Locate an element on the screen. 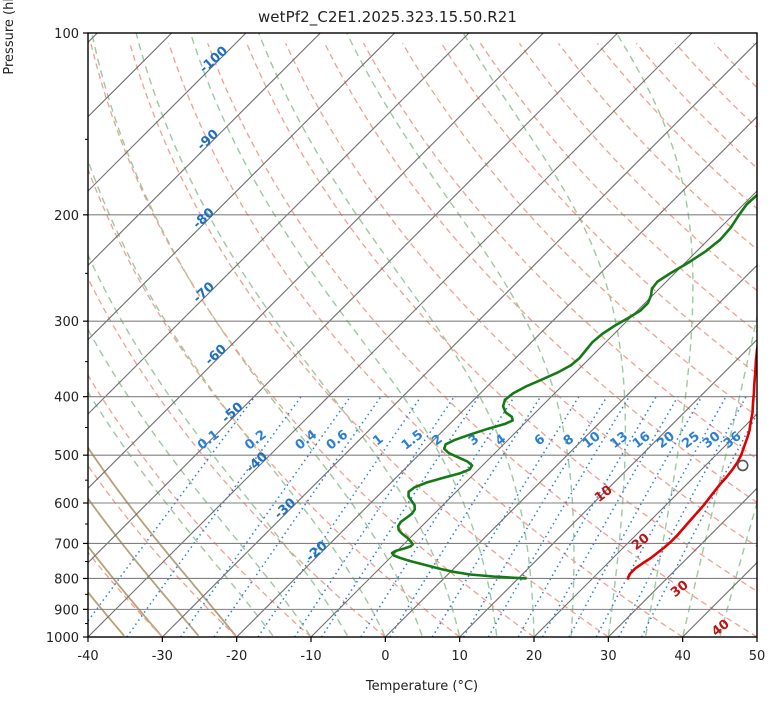  x-tick-label: 0 is located at coordinates (385, 656).